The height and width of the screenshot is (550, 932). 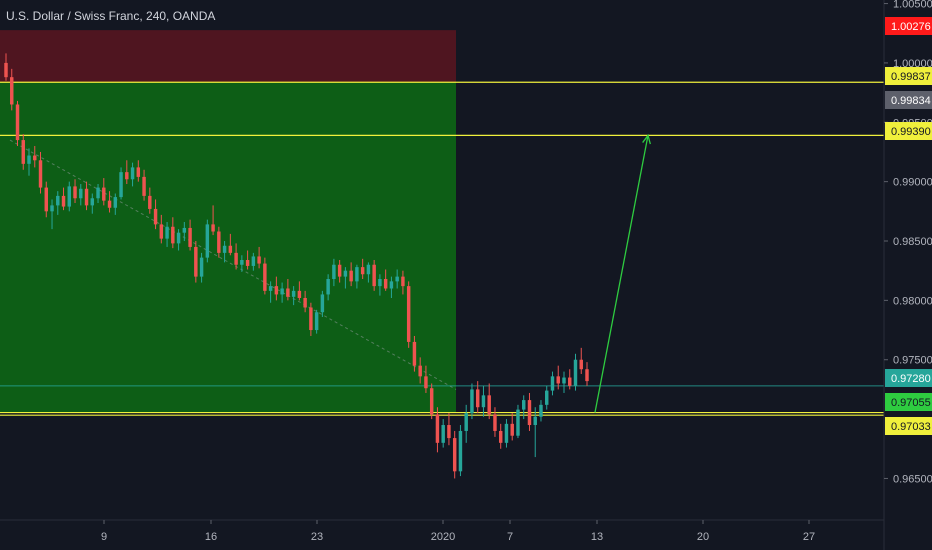 What do you see at coordinates (912, 64) in the screenshot?
I see `price-tick-label: 1.00000` at bounding box center [912, 64].